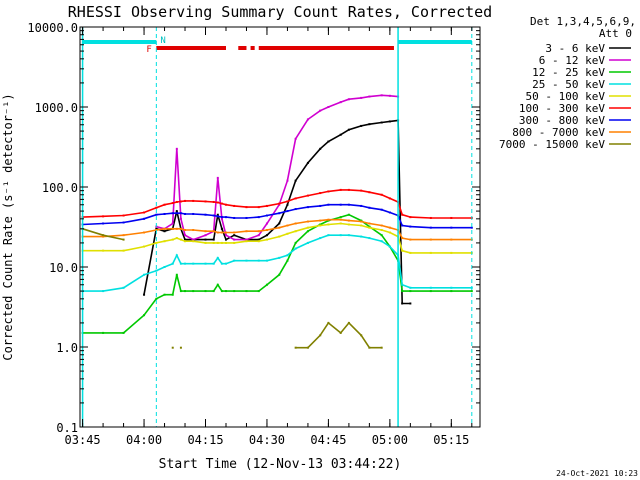  I want to click on night-flag-label: N, so click(162, 41).